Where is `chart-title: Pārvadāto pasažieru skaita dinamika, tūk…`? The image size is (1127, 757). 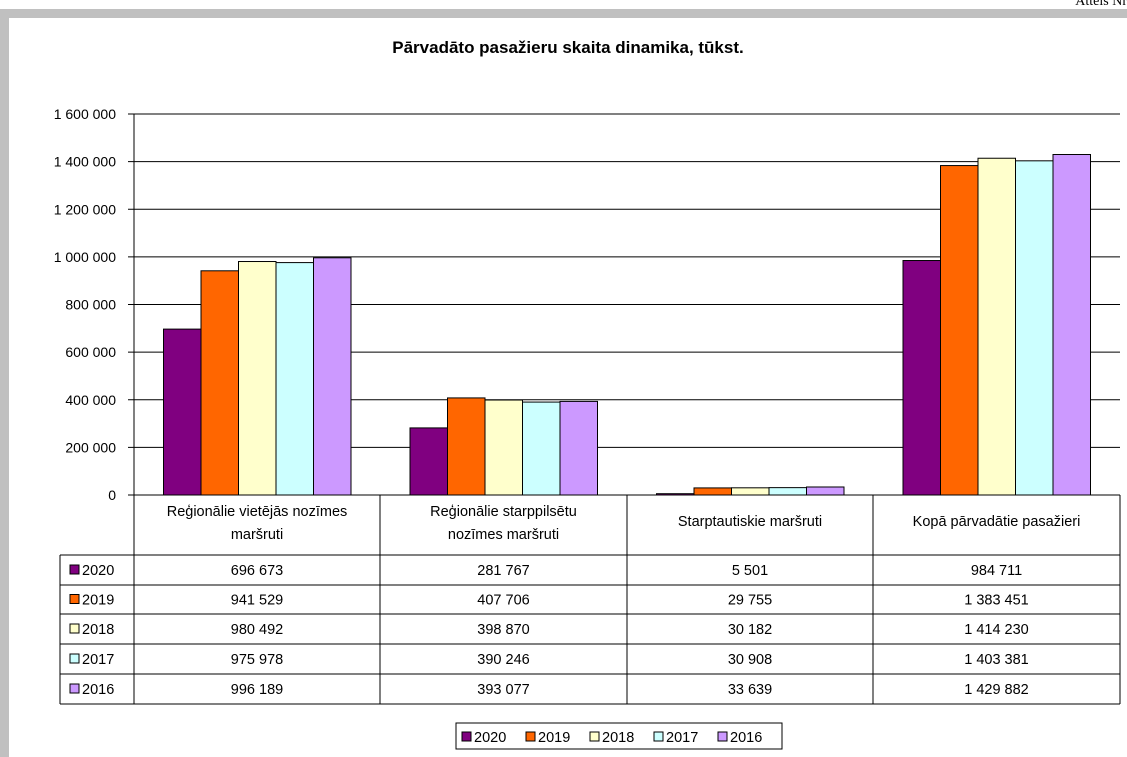
chart-title: Pārvadāto pasažieru skaita dinamika, tūk… is located at coordinates (568, 47).